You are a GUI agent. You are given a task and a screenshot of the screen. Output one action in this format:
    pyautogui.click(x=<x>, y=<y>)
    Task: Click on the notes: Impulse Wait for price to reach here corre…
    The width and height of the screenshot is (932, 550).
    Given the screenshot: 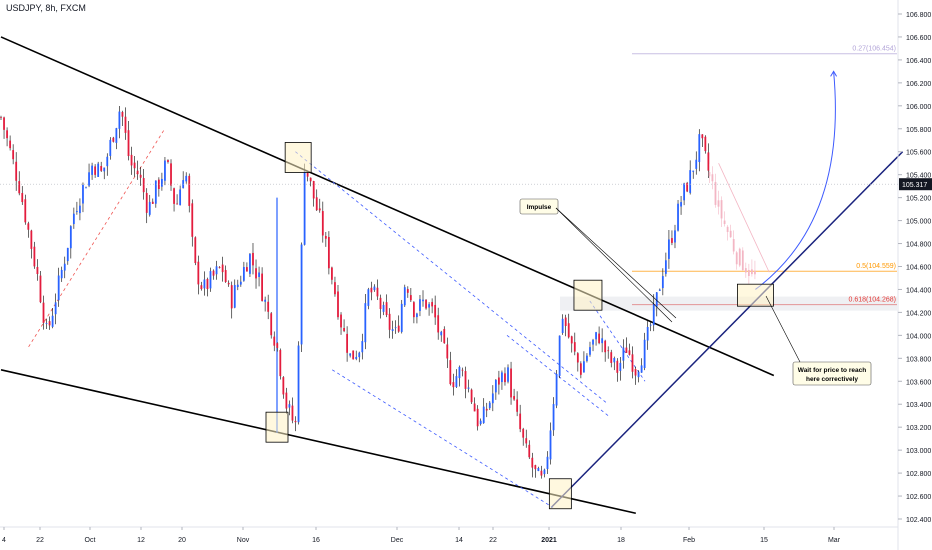 What is the action you would take?
    pyautogui.click(x=695, y=292)
    